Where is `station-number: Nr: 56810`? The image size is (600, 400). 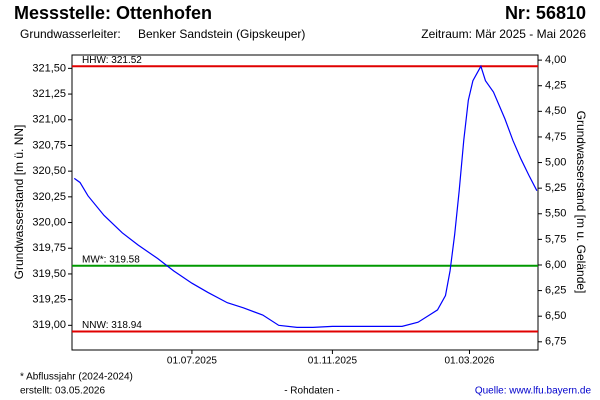 station-number: Nr: 56810 is located at coordinates (545, 13).